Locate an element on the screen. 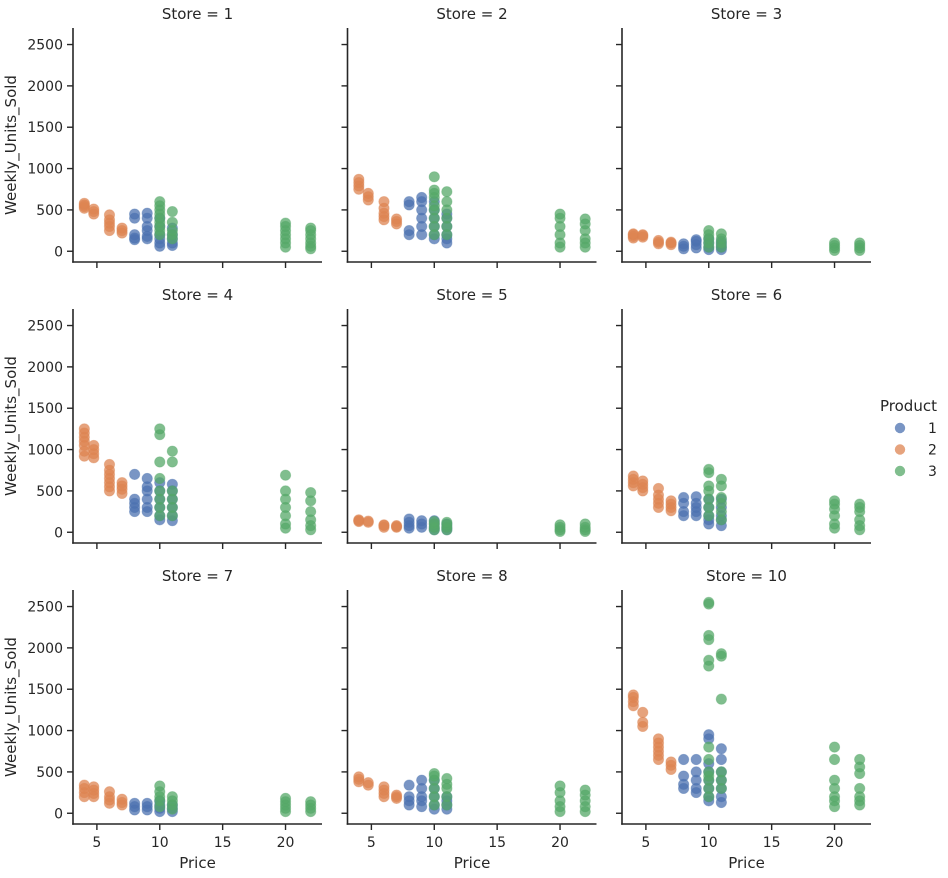 The height and width of the screenshot is (878, 948). legend-title: Product is located at coordinates (908, 406).